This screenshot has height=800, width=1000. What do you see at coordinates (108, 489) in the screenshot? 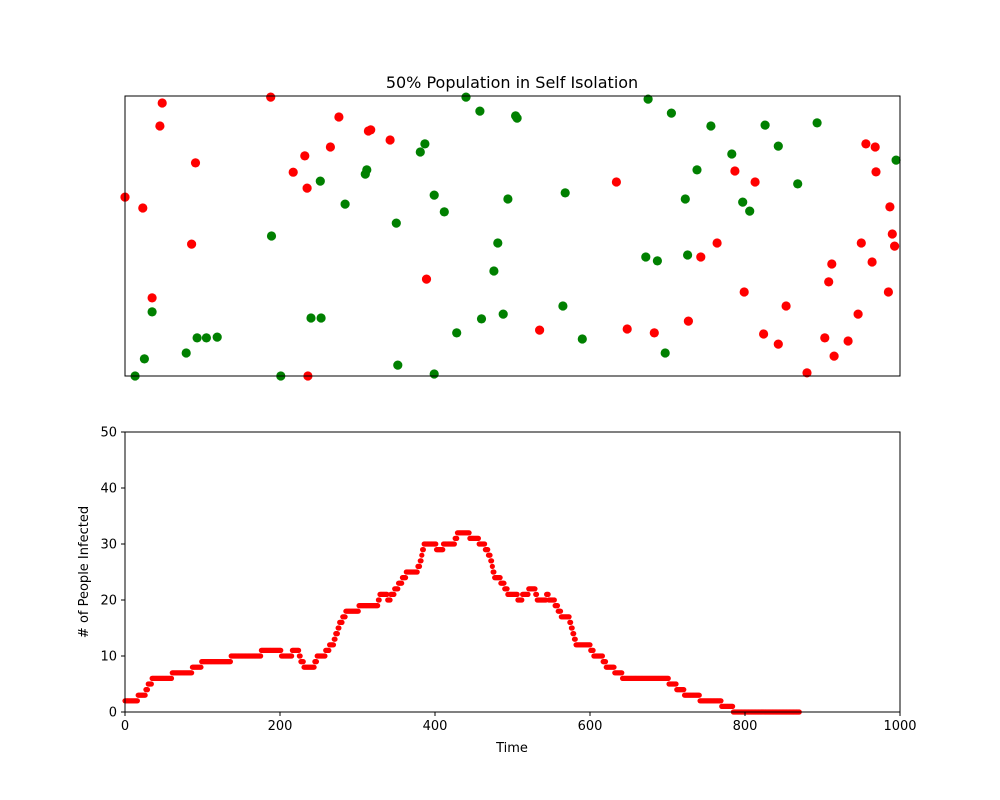
I see `y-tick-label: 40` at bounding box center [108, 489].